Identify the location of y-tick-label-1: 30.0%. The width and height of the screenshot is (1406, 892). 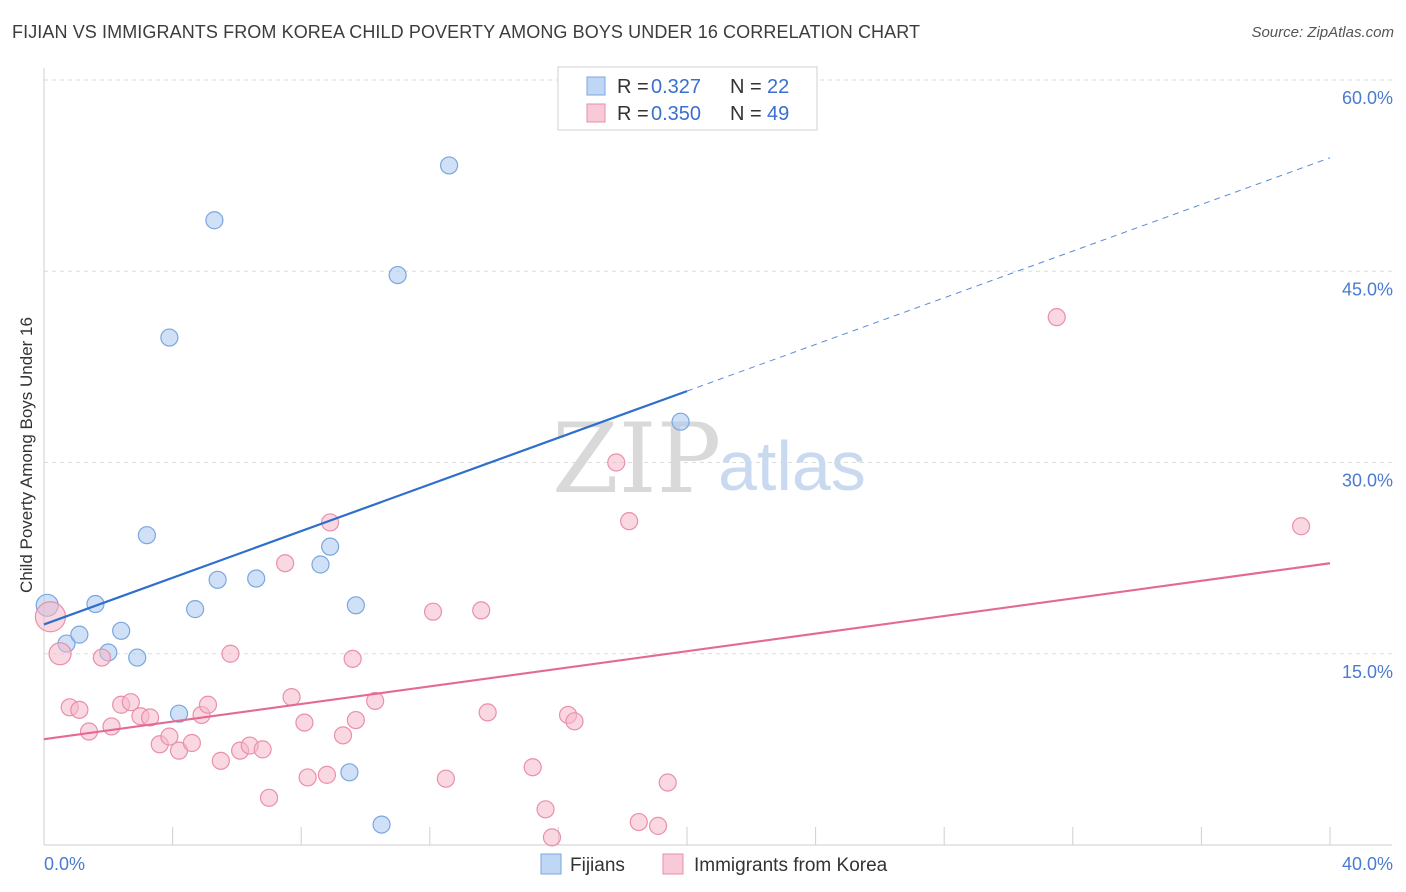
(1367, 481).